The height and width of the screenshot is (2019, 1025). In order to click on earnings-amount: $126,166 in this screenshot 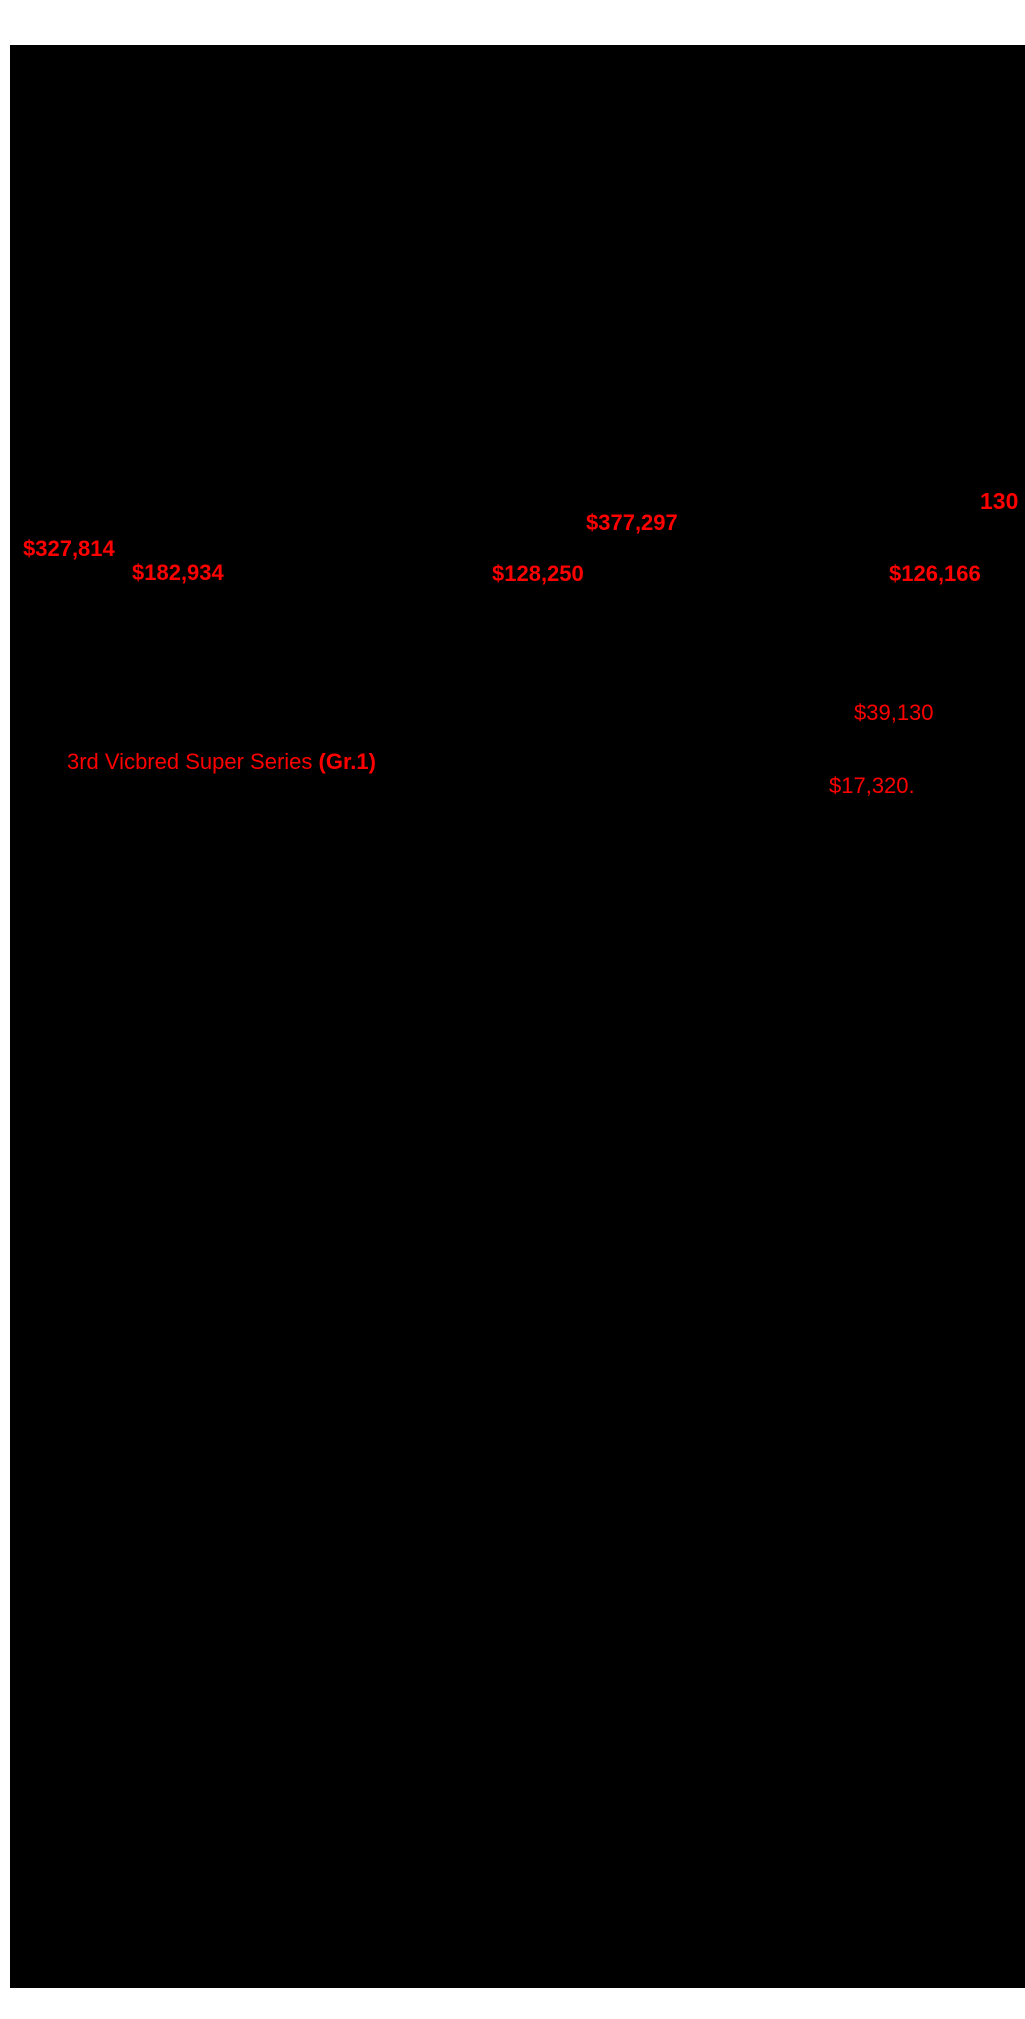, I will do `click(935, 573)`.